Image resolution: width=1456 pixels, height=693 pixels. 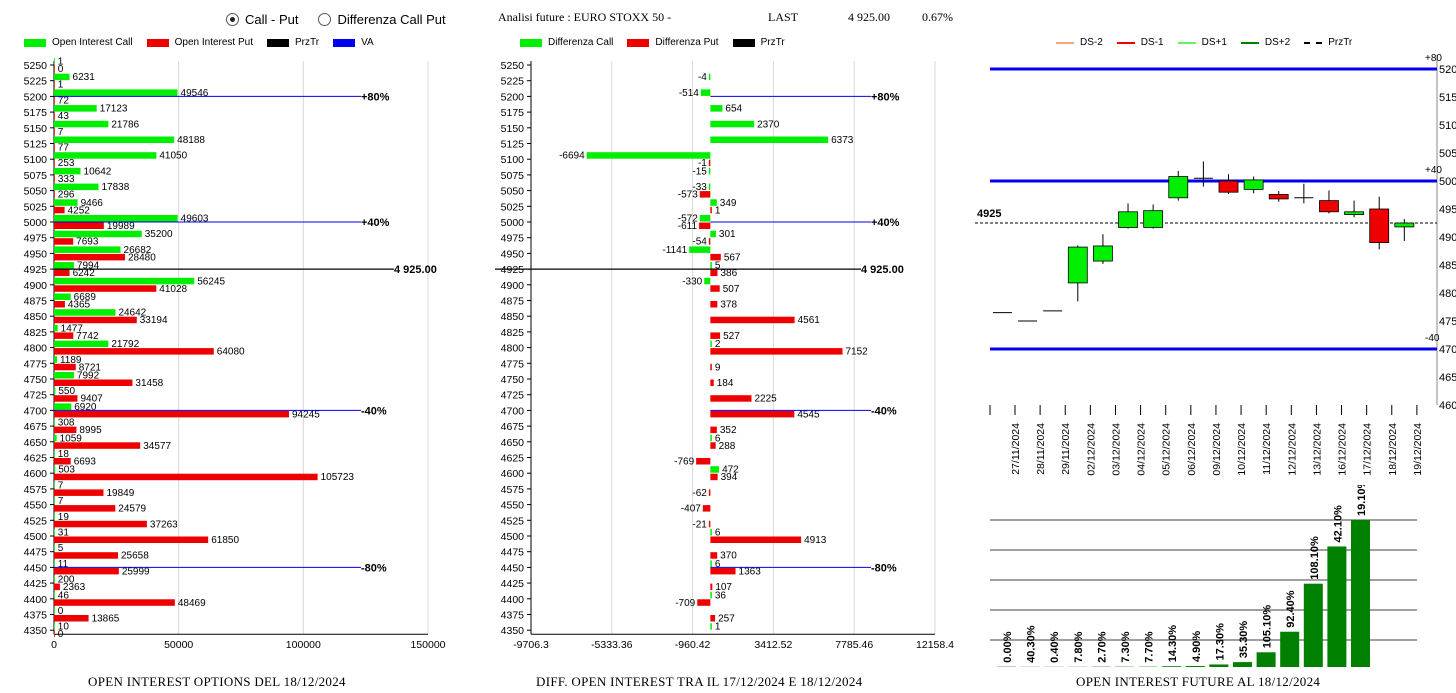 I want to click on oi-future-label: 105.10%, so click(x=1268, y=627).